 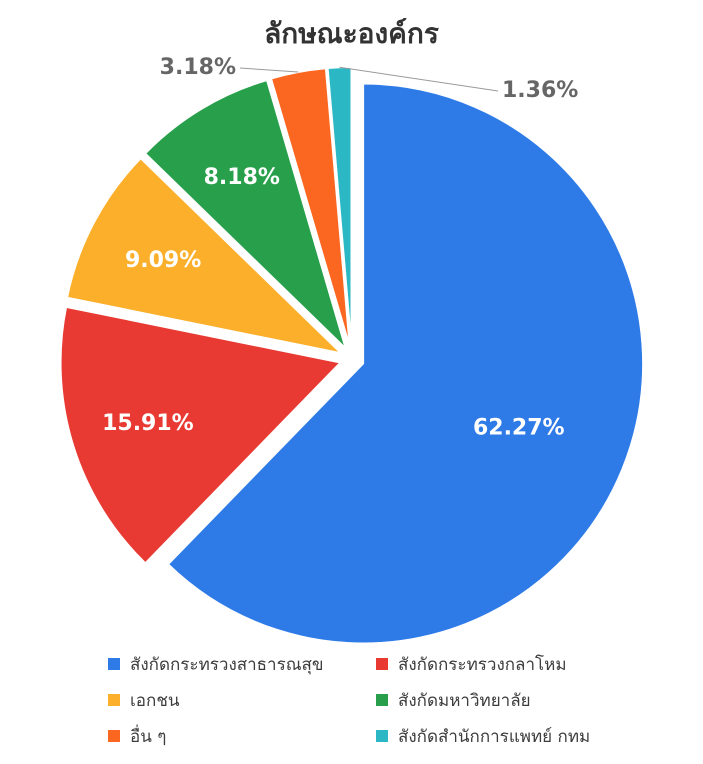 What do you see at coordinates (494, 736) in the screenshot?
I see `legend-label: สังกัดสำนักการแพทย์ กทม` at bounding box center [494, 736].